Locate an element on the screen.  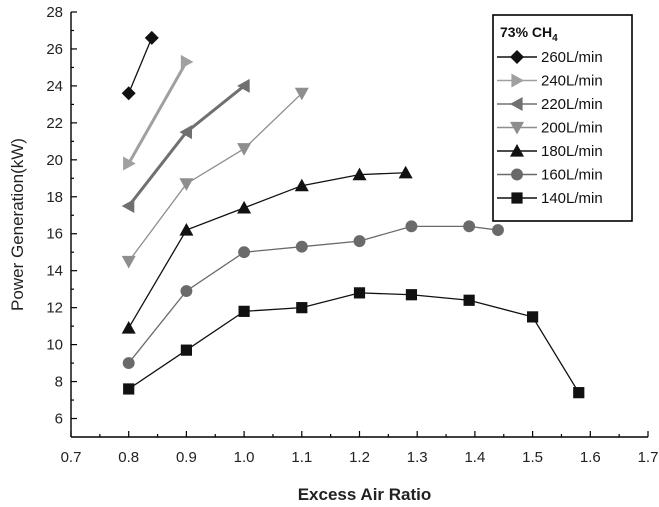
legend-label: 140L/min is located at coordinates (572, 198).